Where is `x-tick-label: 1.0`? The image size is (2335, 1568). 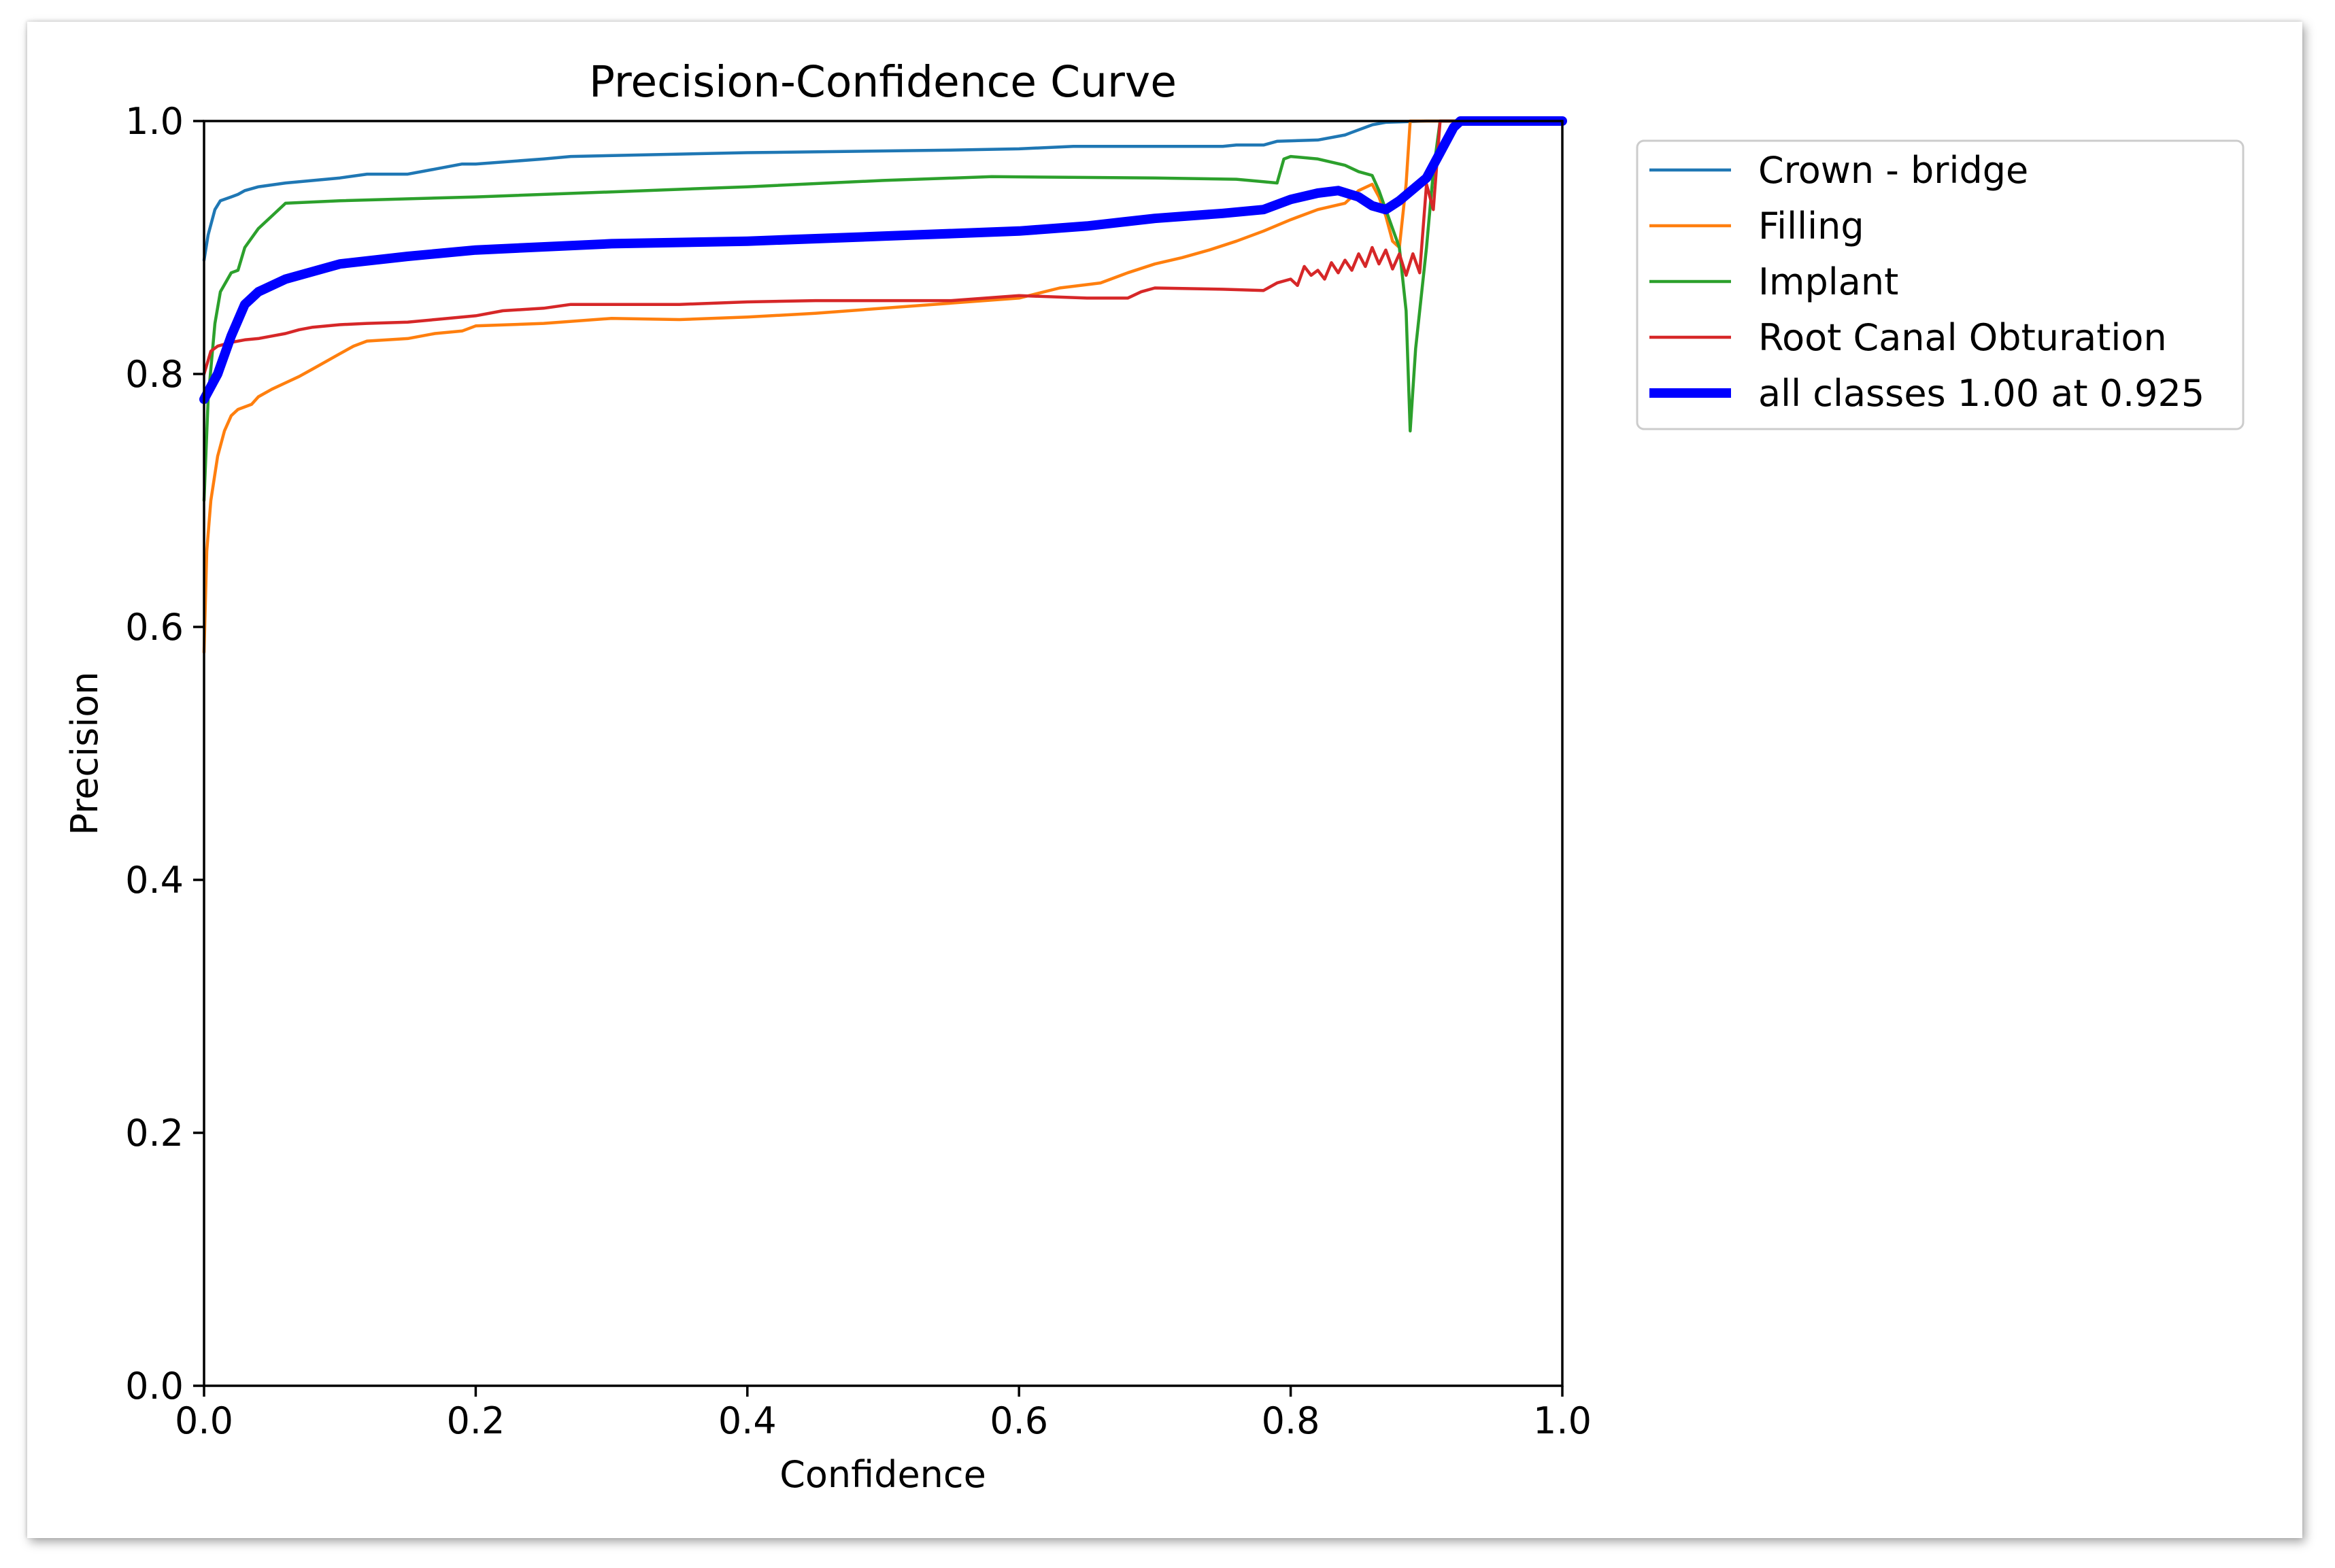 x-tick-label: 1.0 is located at coordinates (1563, 1420).